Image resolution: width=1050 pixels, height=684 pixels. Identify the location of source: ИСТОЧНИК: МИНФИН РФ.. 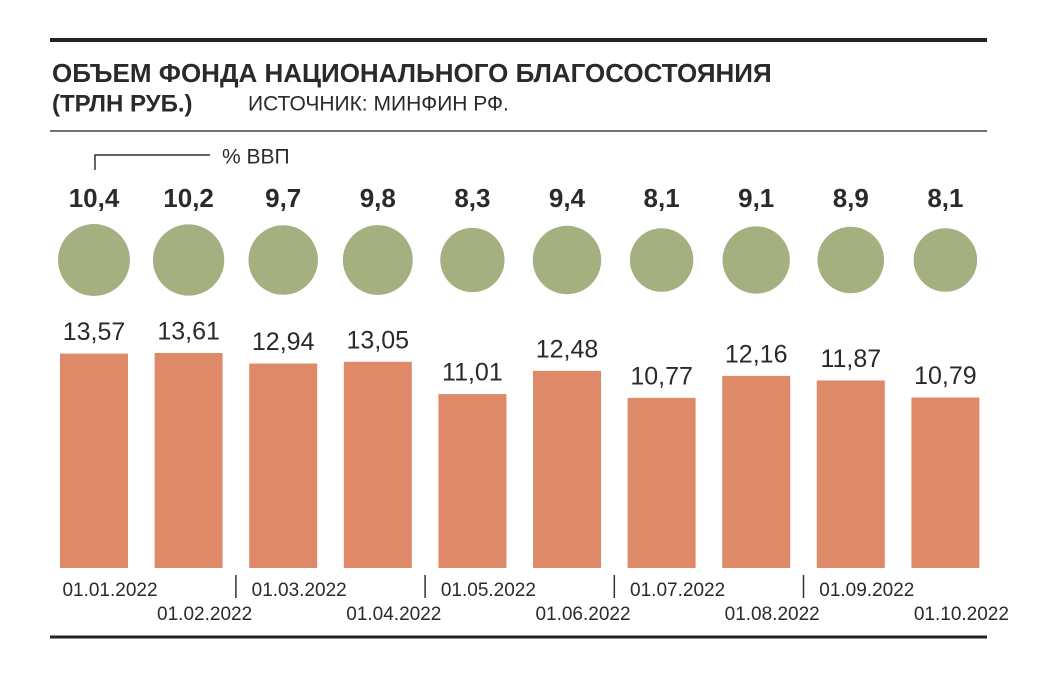
(378, 104).